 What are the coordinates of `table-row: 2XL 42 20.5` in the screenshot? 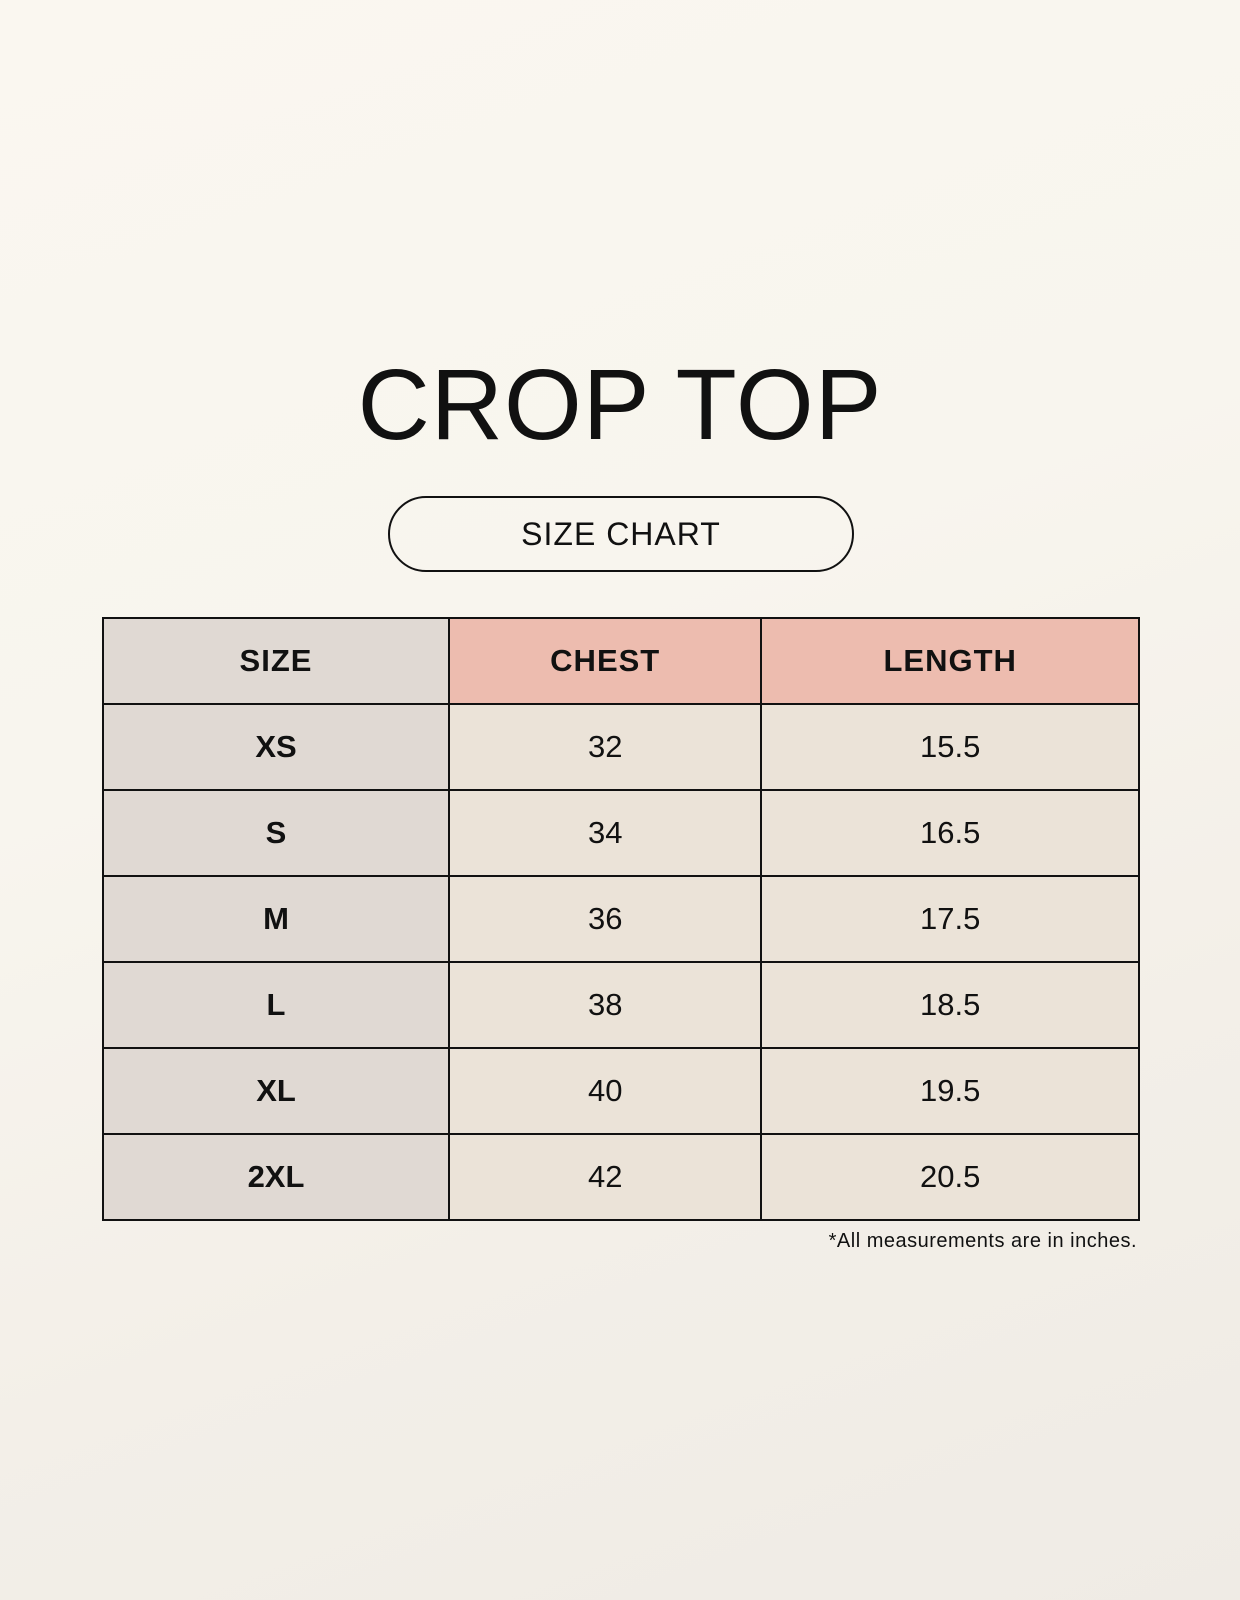 It's located at (621, 1177).